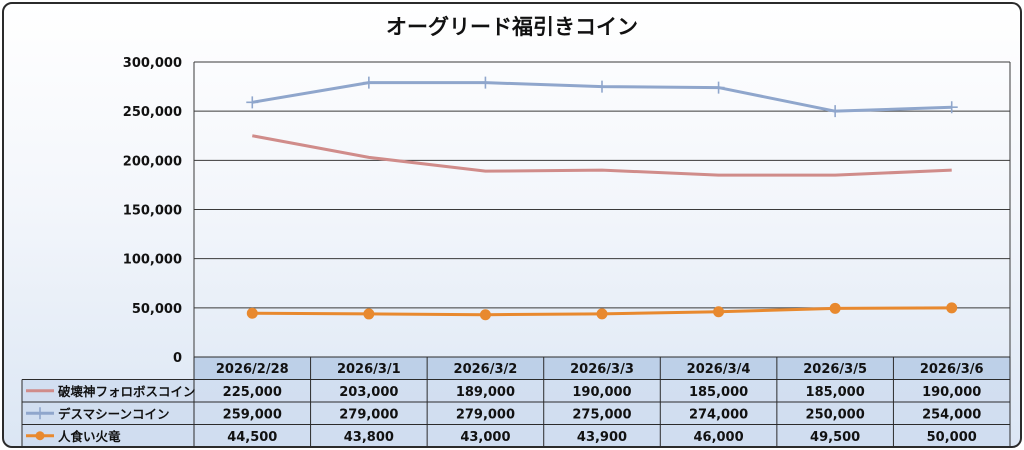 This screenshot has height=450, width=1024. I want to click on data-label: 43,900, so click(602, 437).